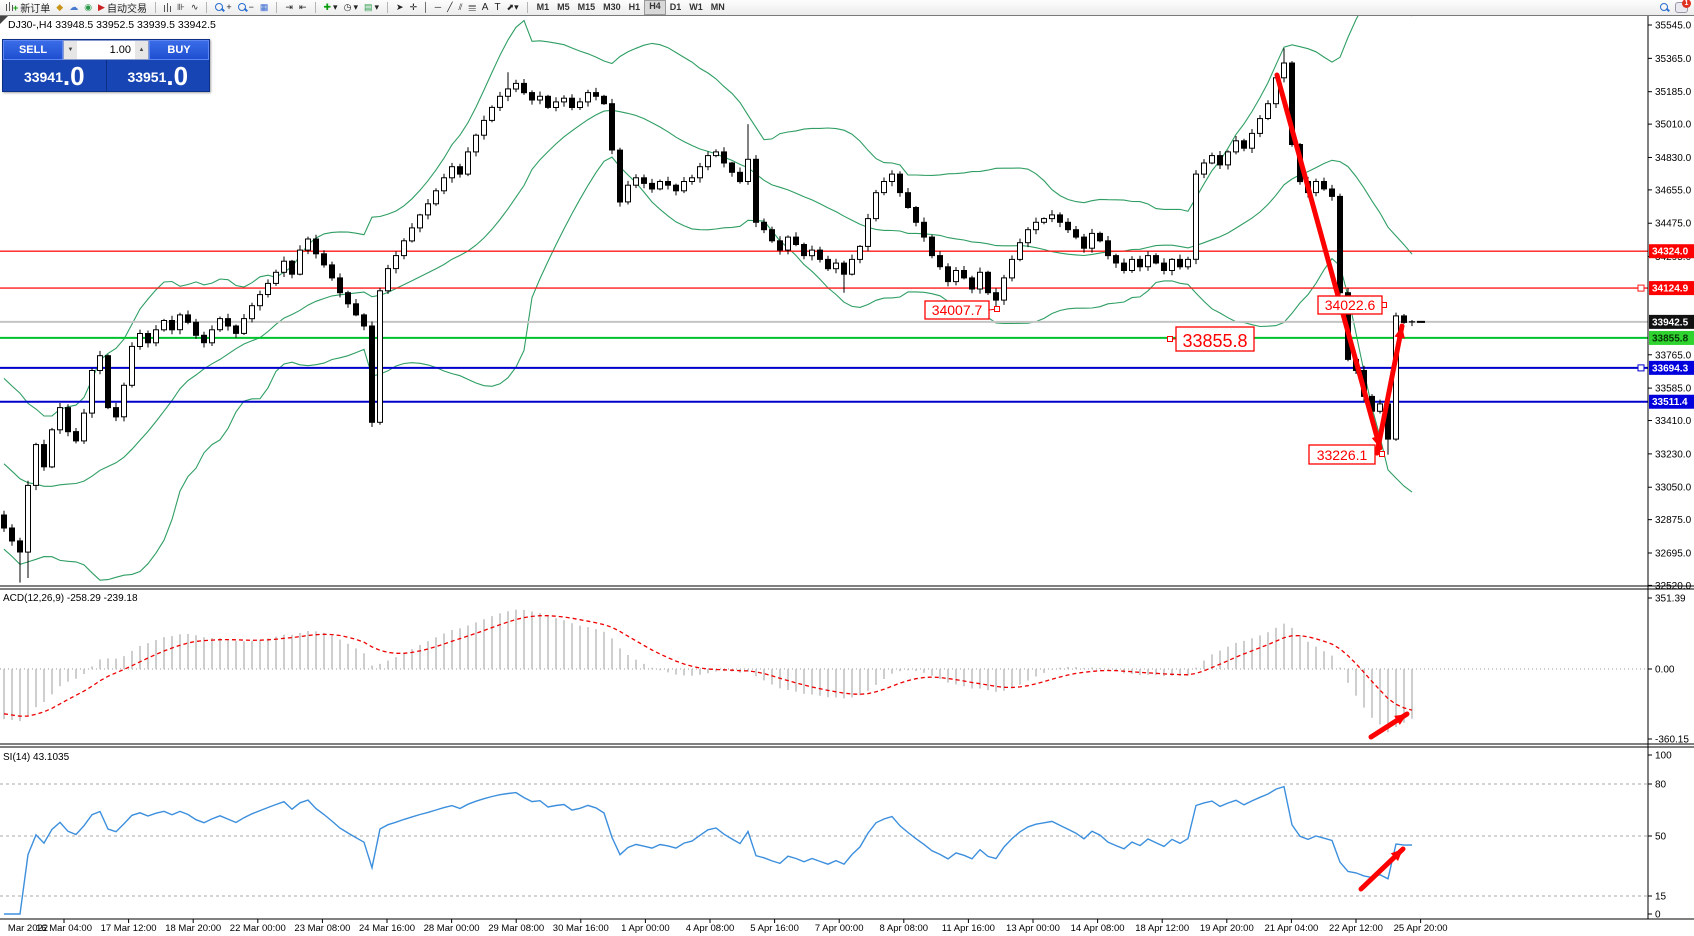  Describe the element at coordinates (1673, 125) in the screenshot. I see `price-tick-label: 35010.0` at that location.